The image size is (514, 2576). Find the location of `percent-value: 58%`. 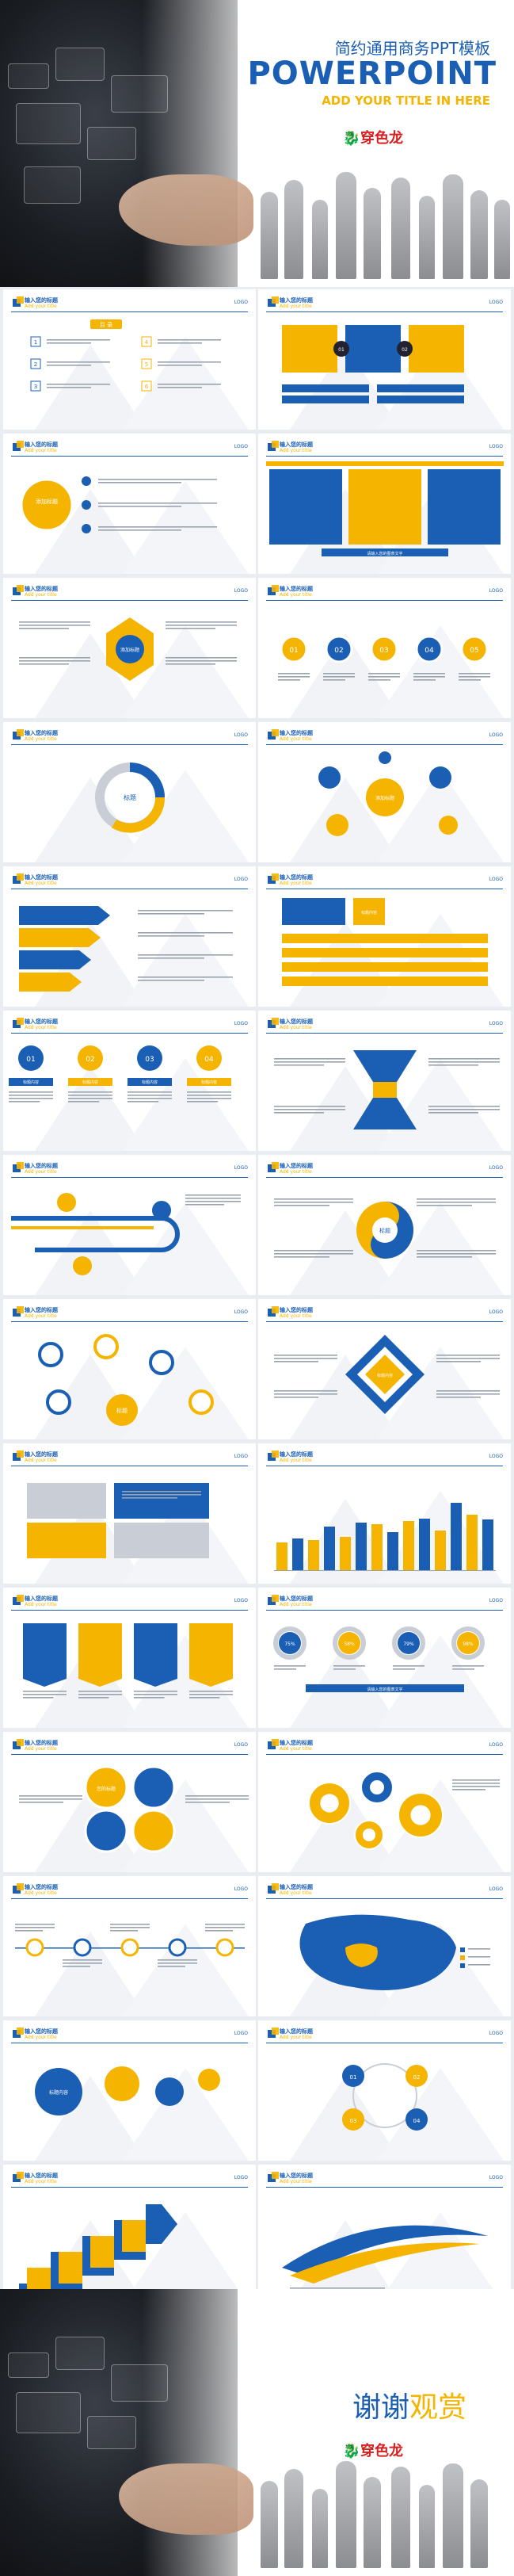

percent-value: 58% is located at coordinates (349, 1644).